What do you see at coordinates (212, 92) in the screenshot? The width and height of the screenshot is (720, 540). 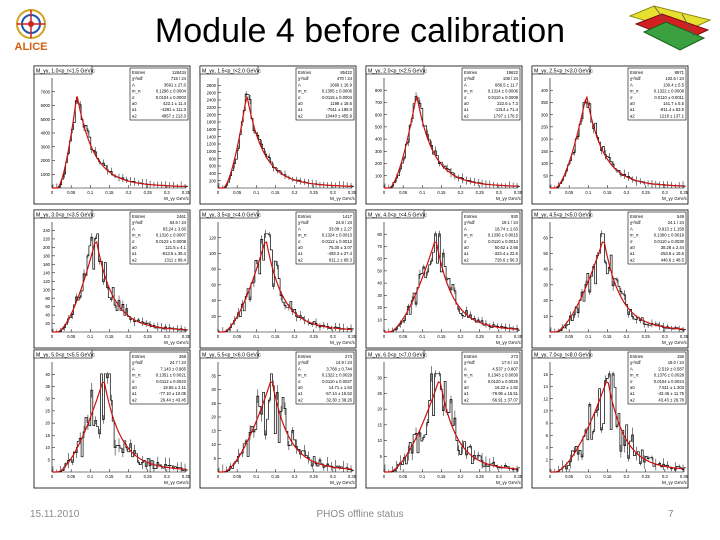 I see `y-tick-label: 2600` at bounding box center [212, 92].